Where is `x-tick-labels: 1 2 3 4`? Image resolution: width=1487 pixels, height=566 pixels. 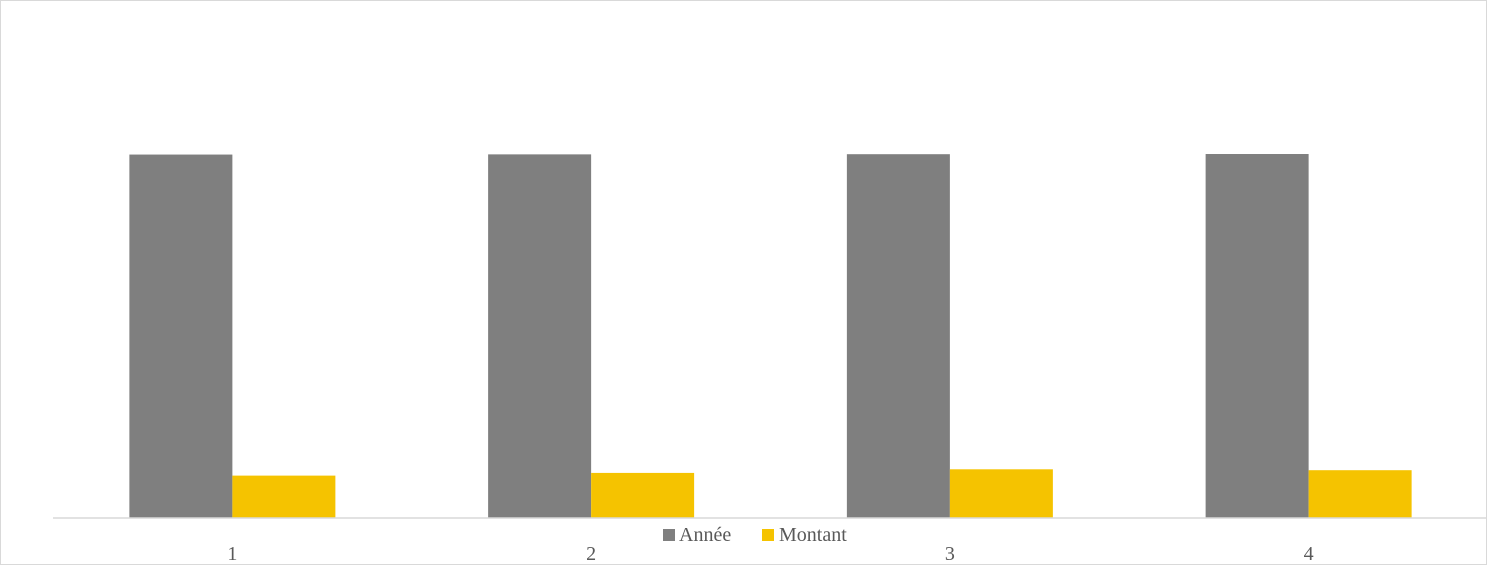
x-tick-labels: 1 2 3 4 is located at coordinates (770, 554).